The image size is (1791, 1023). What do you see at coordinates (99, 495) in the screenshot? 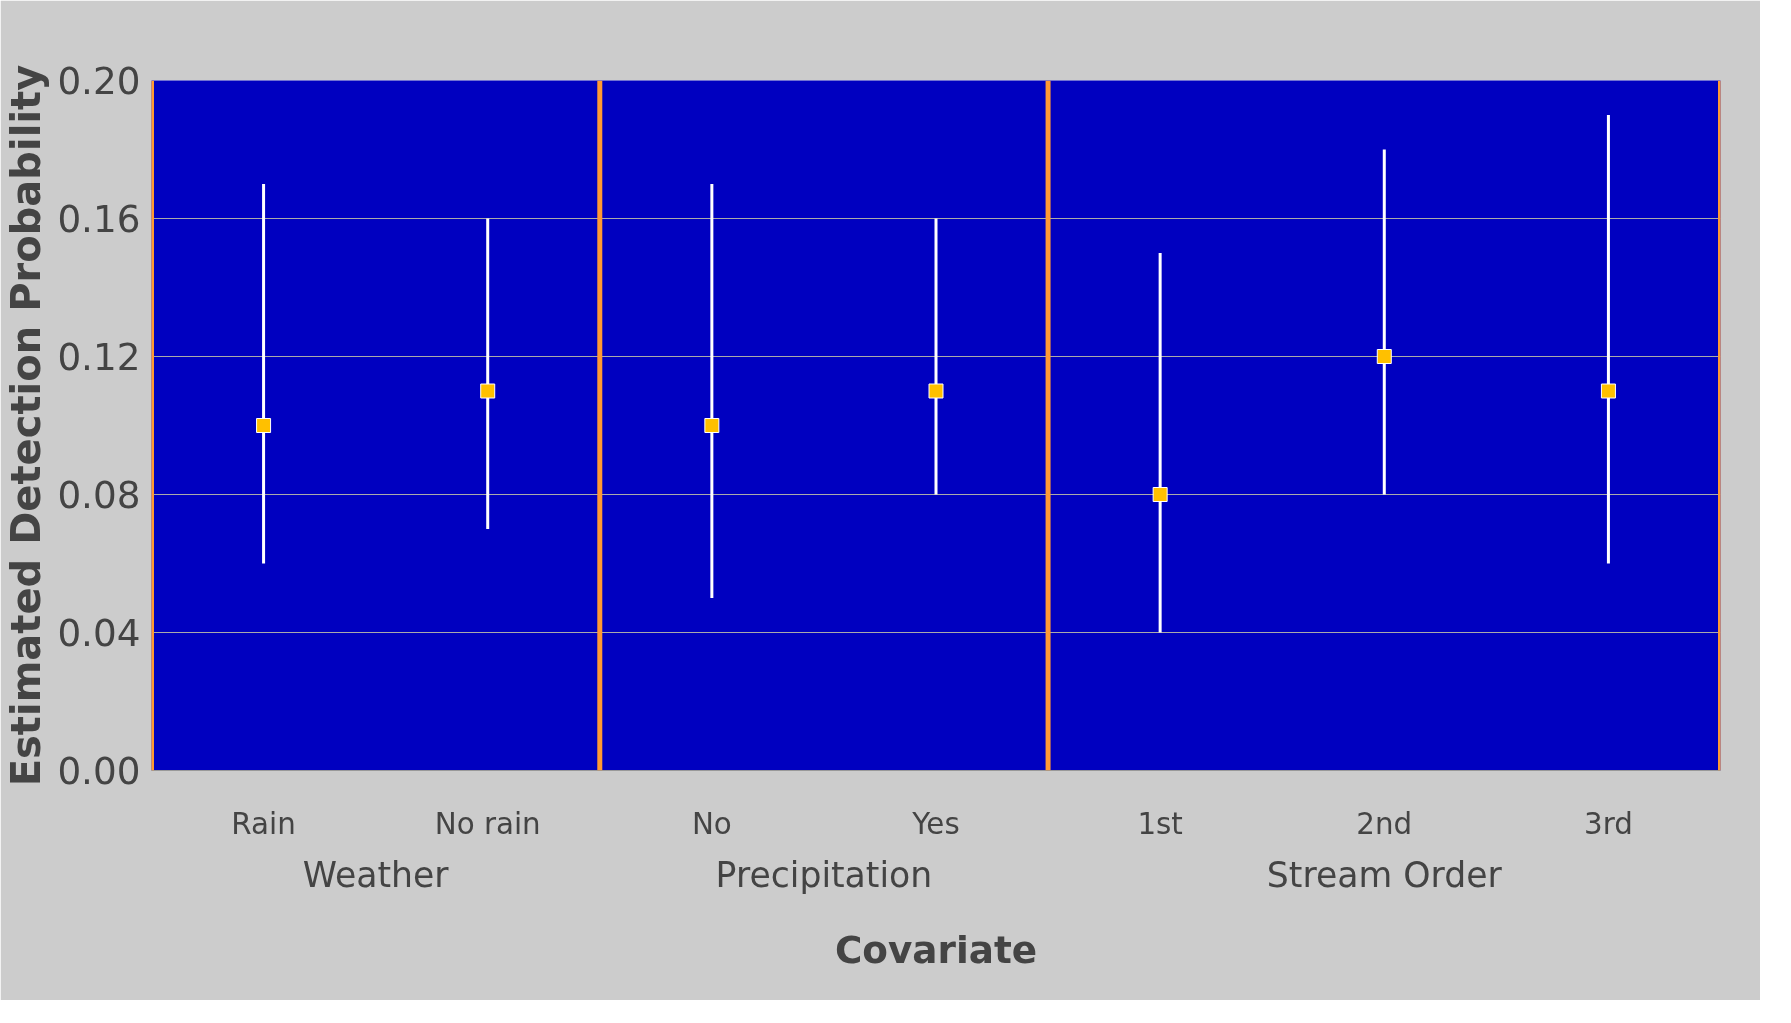
I see `y-tick-label: 0.08` at bounding box center [99, 495].